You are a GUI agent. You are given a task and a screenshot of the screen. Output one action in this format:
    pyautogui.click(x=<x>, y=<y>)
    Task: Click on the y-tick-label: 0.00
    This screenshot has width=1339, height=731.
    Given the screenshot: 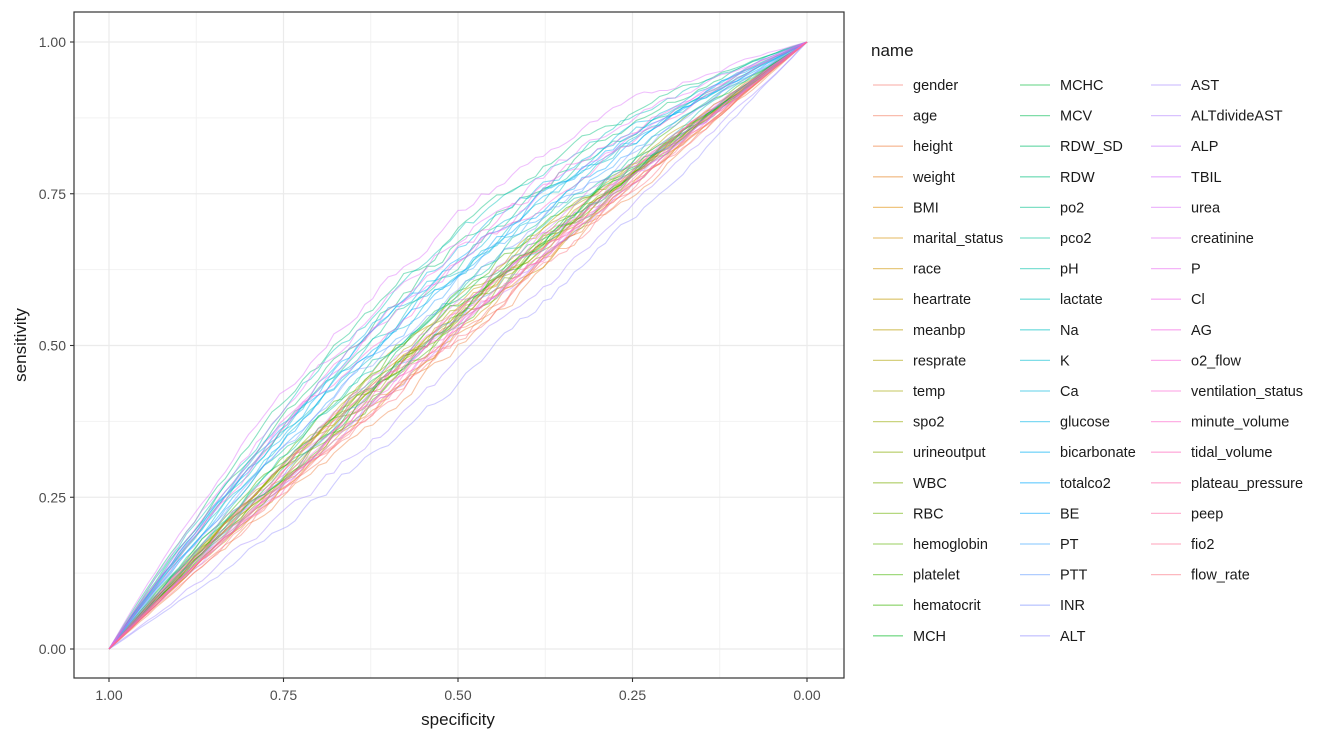 What is the action you would take?
    pyautogui.click(x=52, y=649)
    